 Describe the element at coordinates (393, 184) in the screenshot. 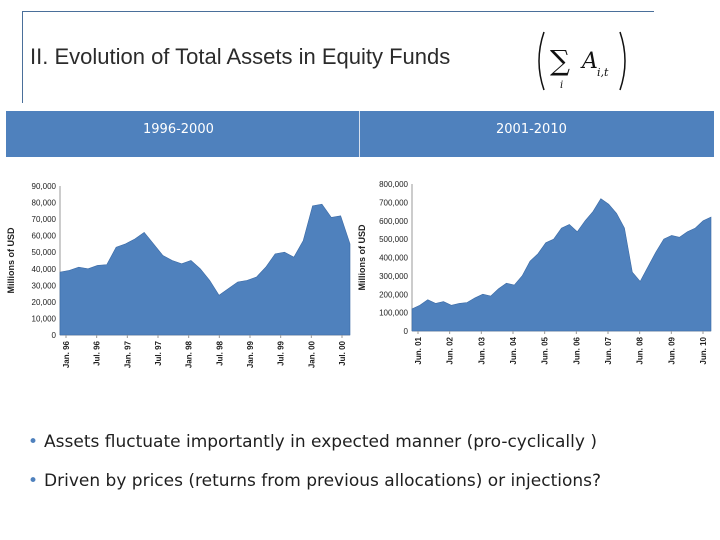

I see `y-tick-label: 800,000` at that location.